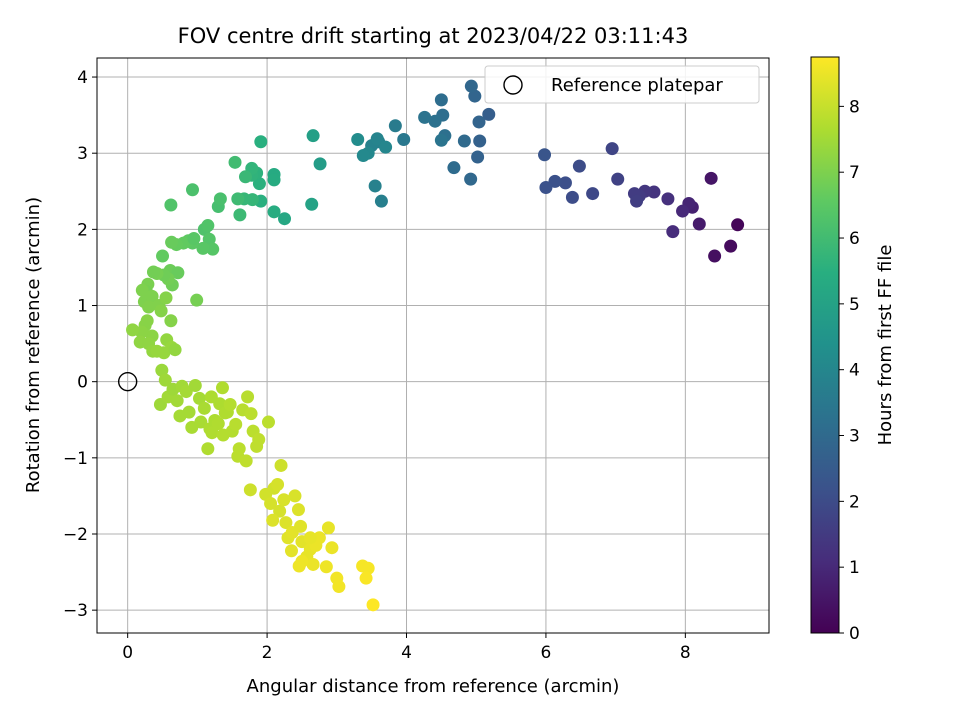 The height and width of the screenshot is (720, 960). What do you see at coordinates (685, 653) in the screenshot?
I see `x-tick-label: 8` at bounding box center [685, 653].